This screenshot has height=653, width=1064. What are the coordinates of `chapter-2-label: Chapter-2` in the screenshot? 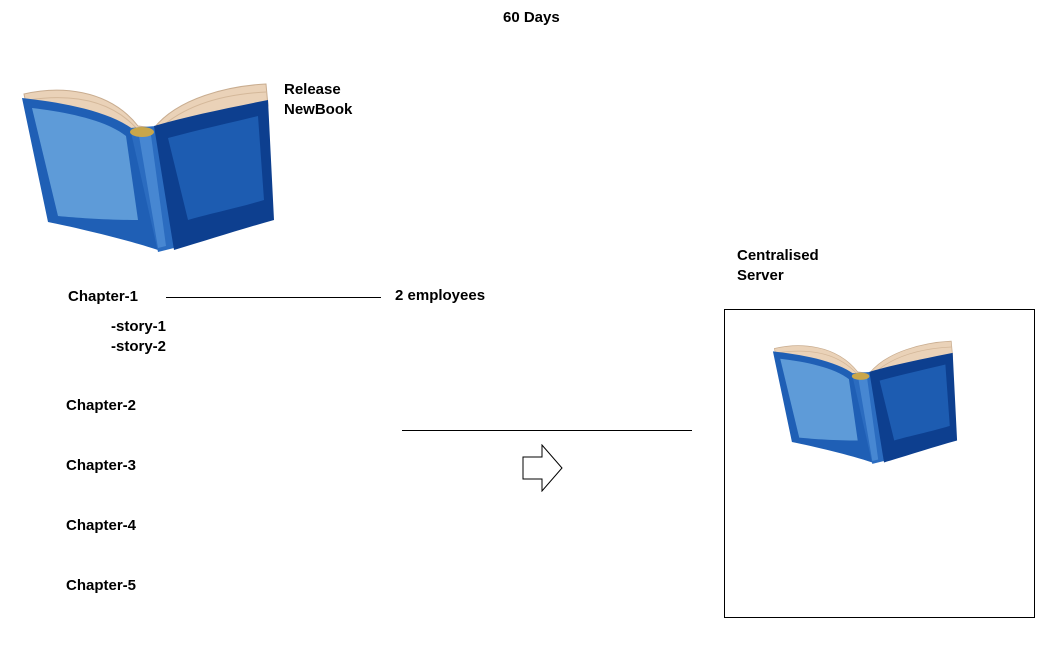 It's located at (101, 405).